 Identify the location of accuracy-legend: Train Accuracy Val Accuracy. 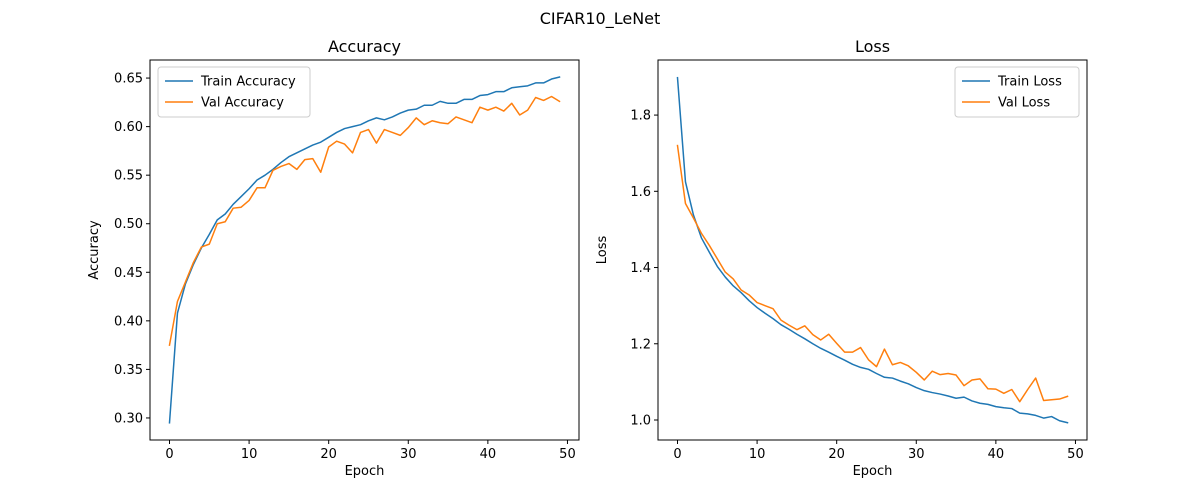
(234, 92).